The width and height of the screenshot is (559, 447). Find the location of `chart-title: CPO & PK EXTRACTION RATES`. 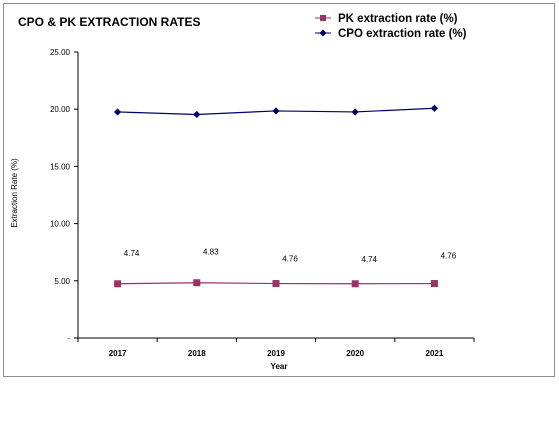

chart-title: CPO & PK EXTRACTION RATES is located at coordinates (109, 22).